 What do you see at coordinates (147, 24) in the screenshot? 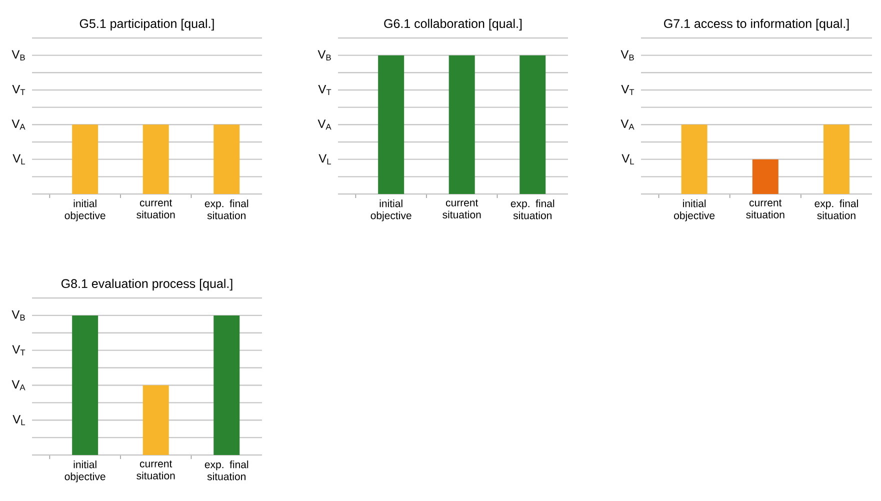
I see `chart-title: G5.1 participation [qual.]` at bounding box center [147, 24].